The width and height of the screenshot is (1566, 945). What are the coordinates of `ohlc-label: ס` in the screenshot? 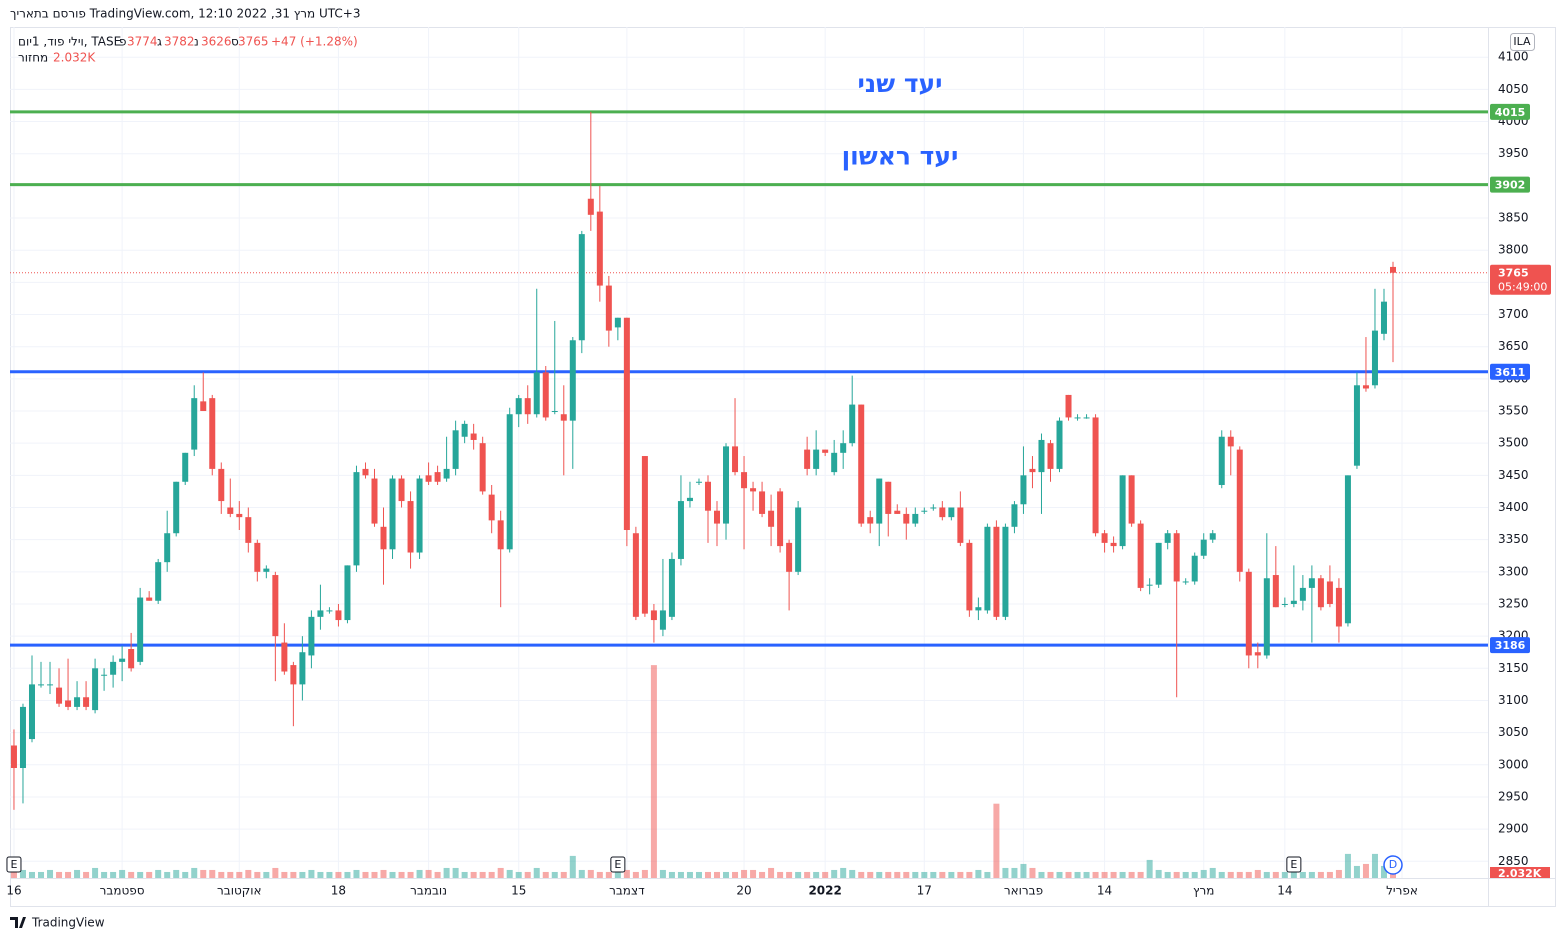 It's located at (235, 42).